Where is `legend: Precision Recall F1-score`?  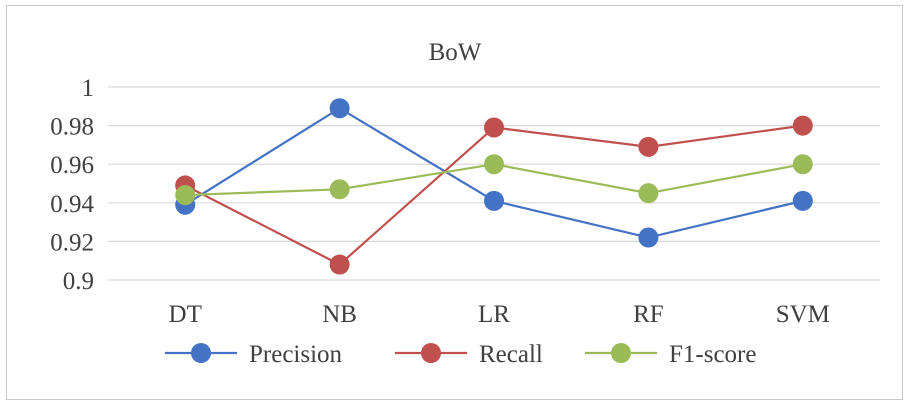 legend: Precision Recall F1-score is located at coordinates (460, 354).